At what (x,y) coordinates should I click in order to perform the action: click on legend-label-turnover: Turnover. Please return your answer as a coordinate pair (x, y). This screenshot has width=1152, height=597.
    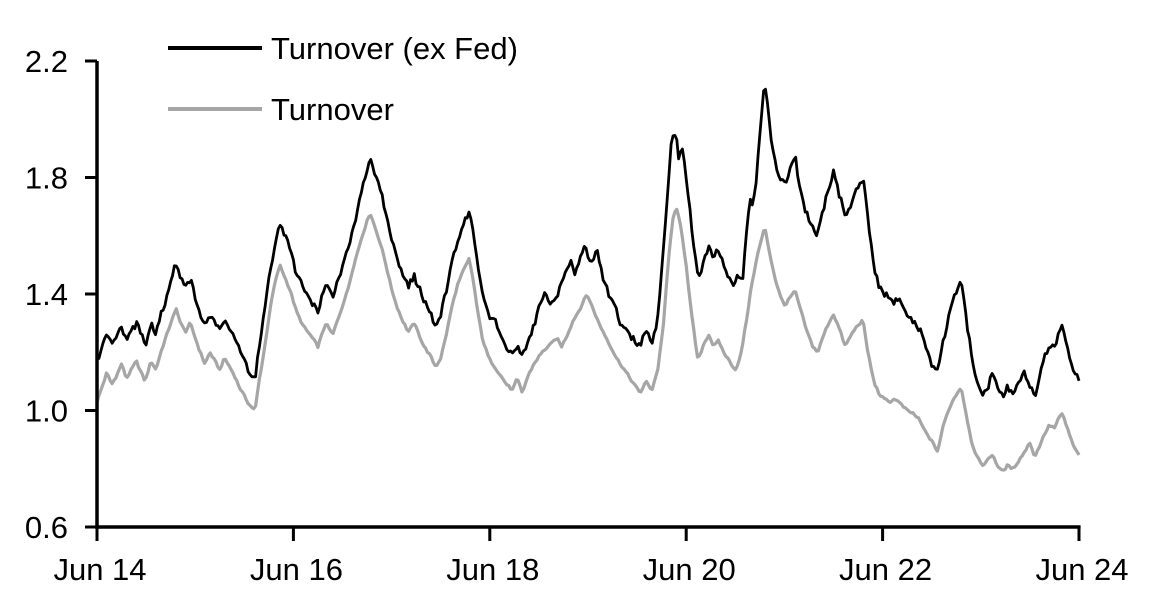
    Looking at the image, I should click on (332, 109).